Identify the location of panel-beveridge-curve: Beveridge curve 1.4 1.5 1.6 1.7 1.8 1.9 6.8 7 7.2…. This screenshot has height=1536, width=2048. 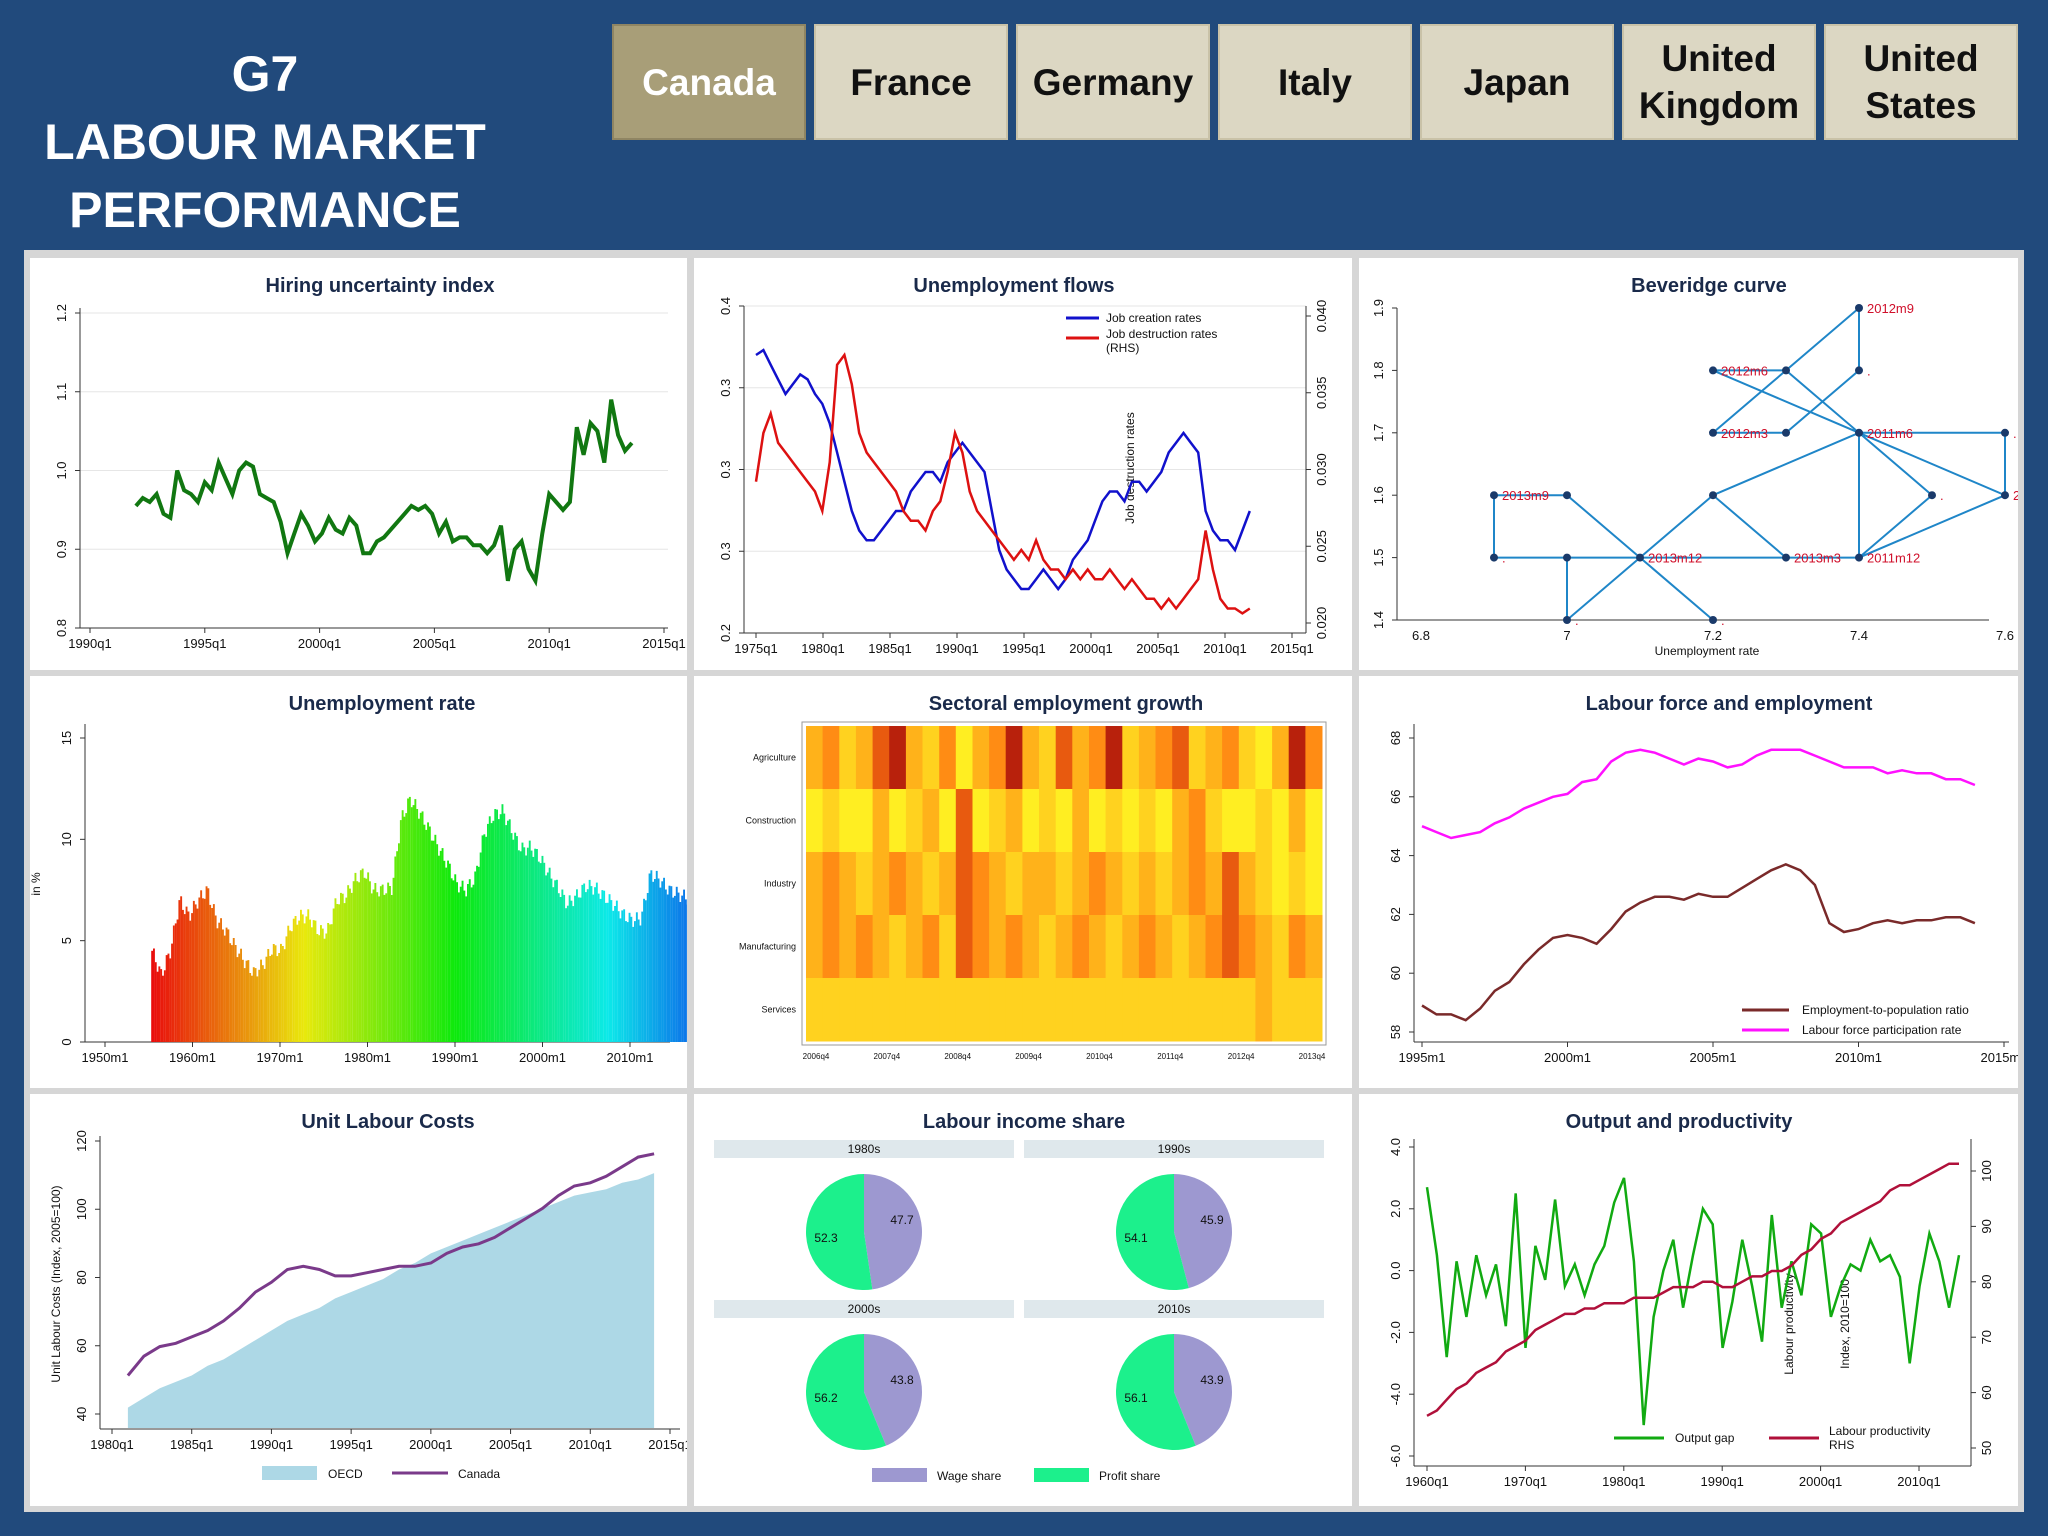
(1688, 464).